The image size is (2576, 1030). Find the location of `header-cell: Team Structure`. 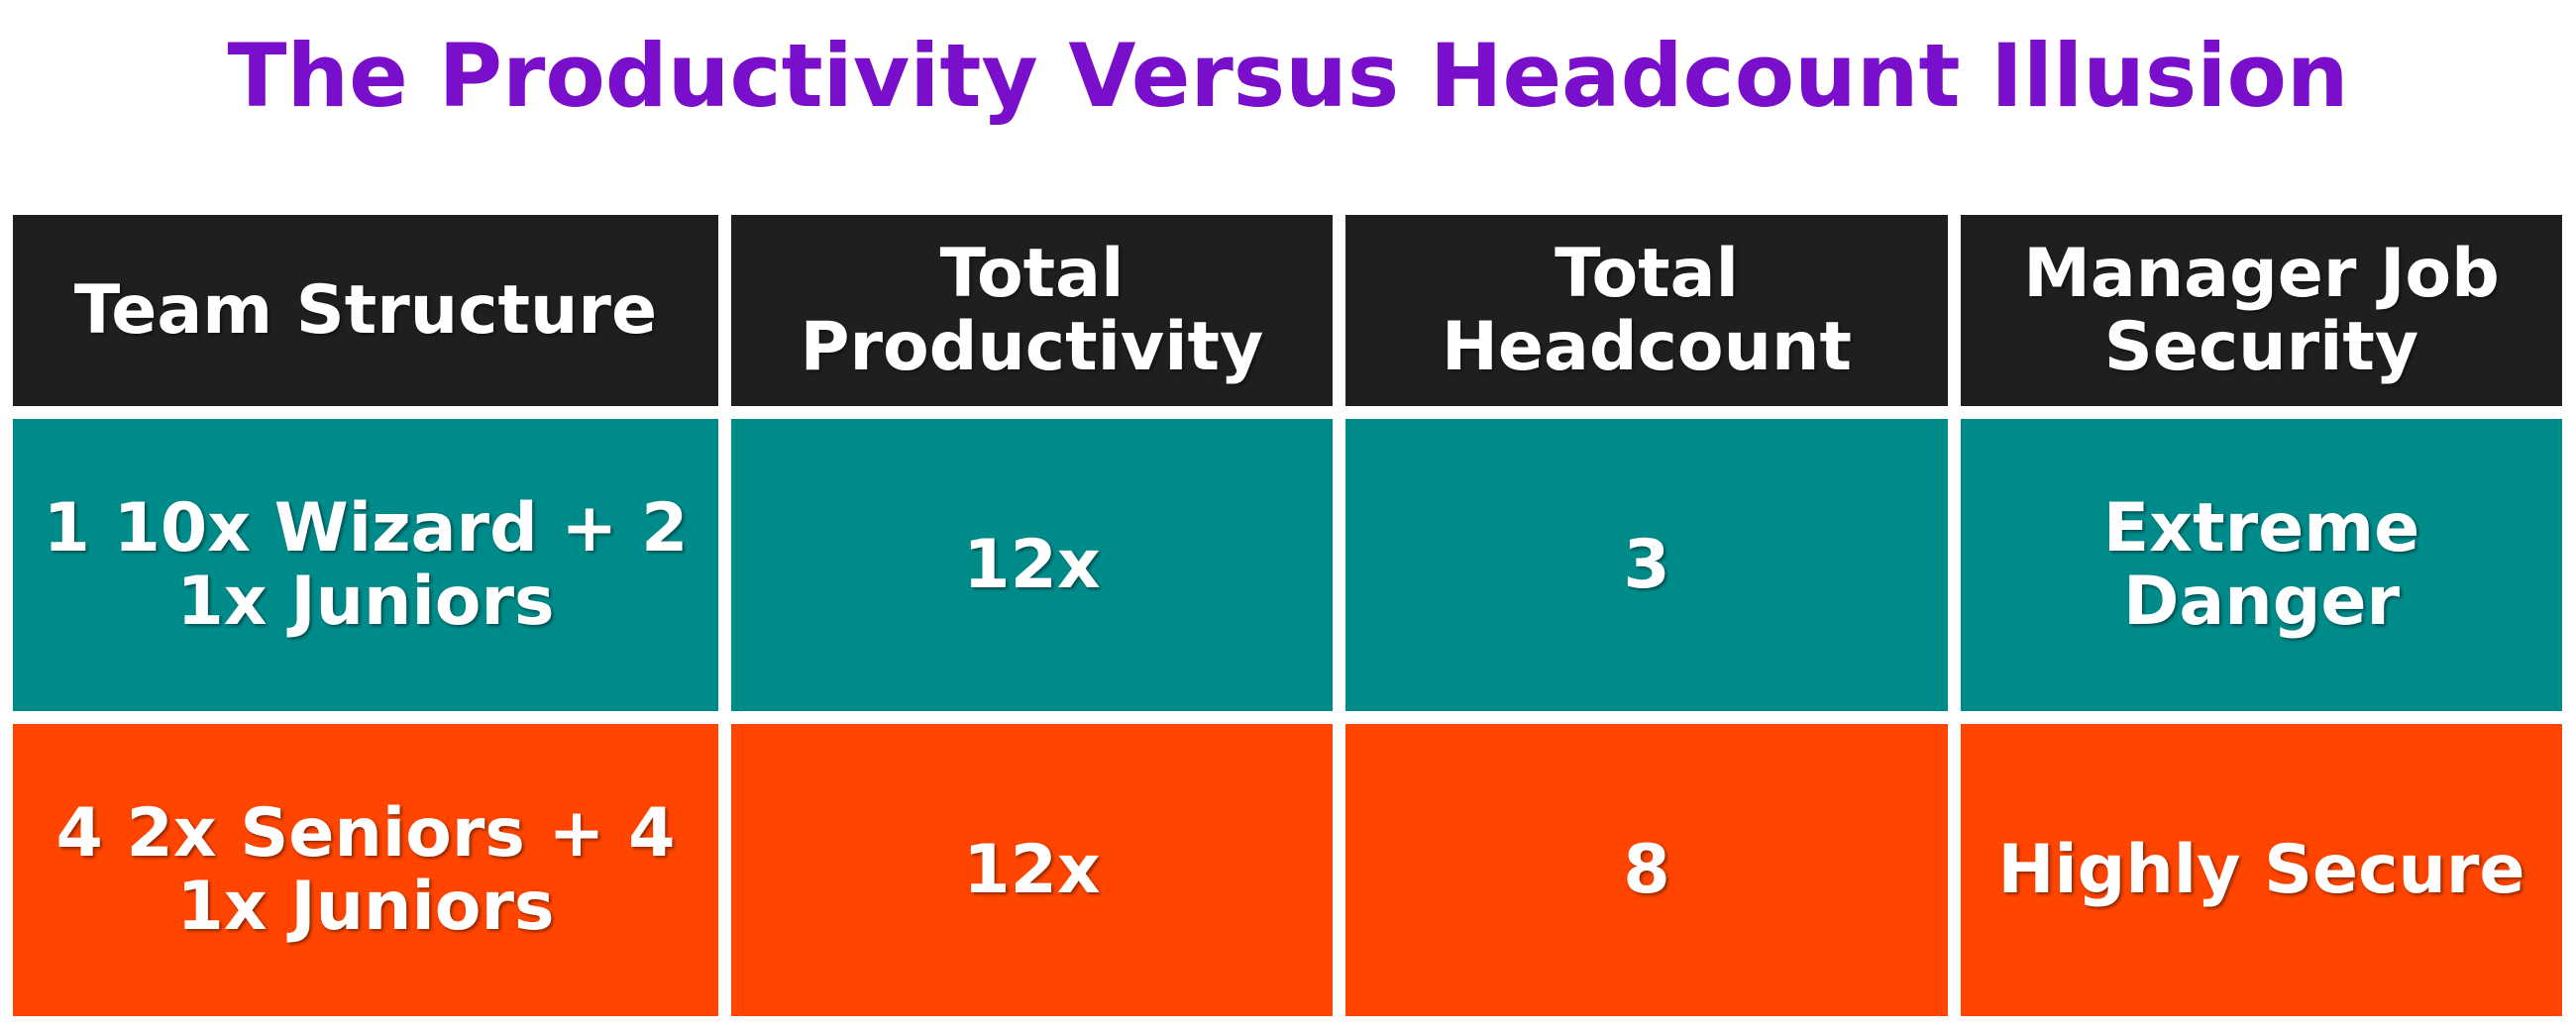

header-cell: Team Structure is located at coordinates (365, 310).